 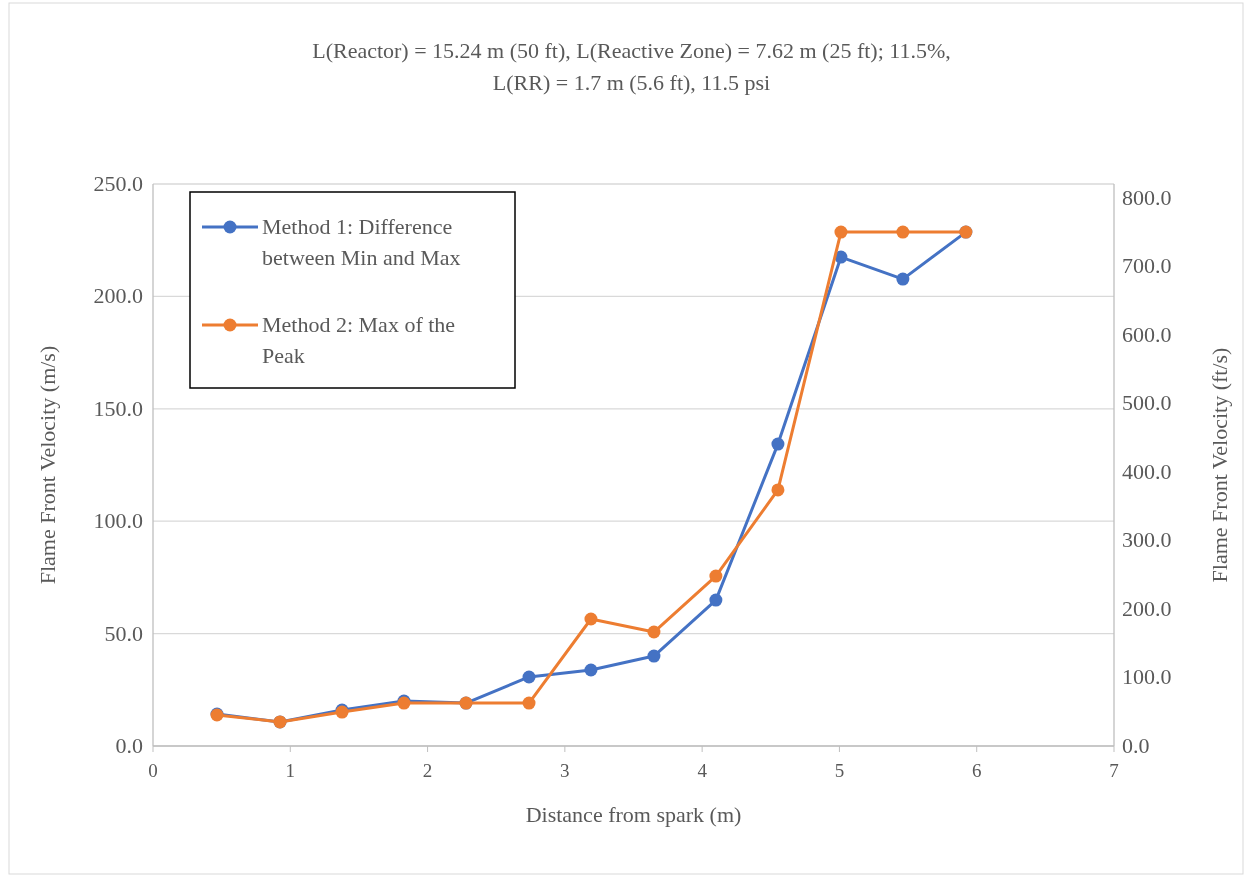 I want to click on legend-label: Method 1: Difference between Min and Max, so click(x=361, y=242).